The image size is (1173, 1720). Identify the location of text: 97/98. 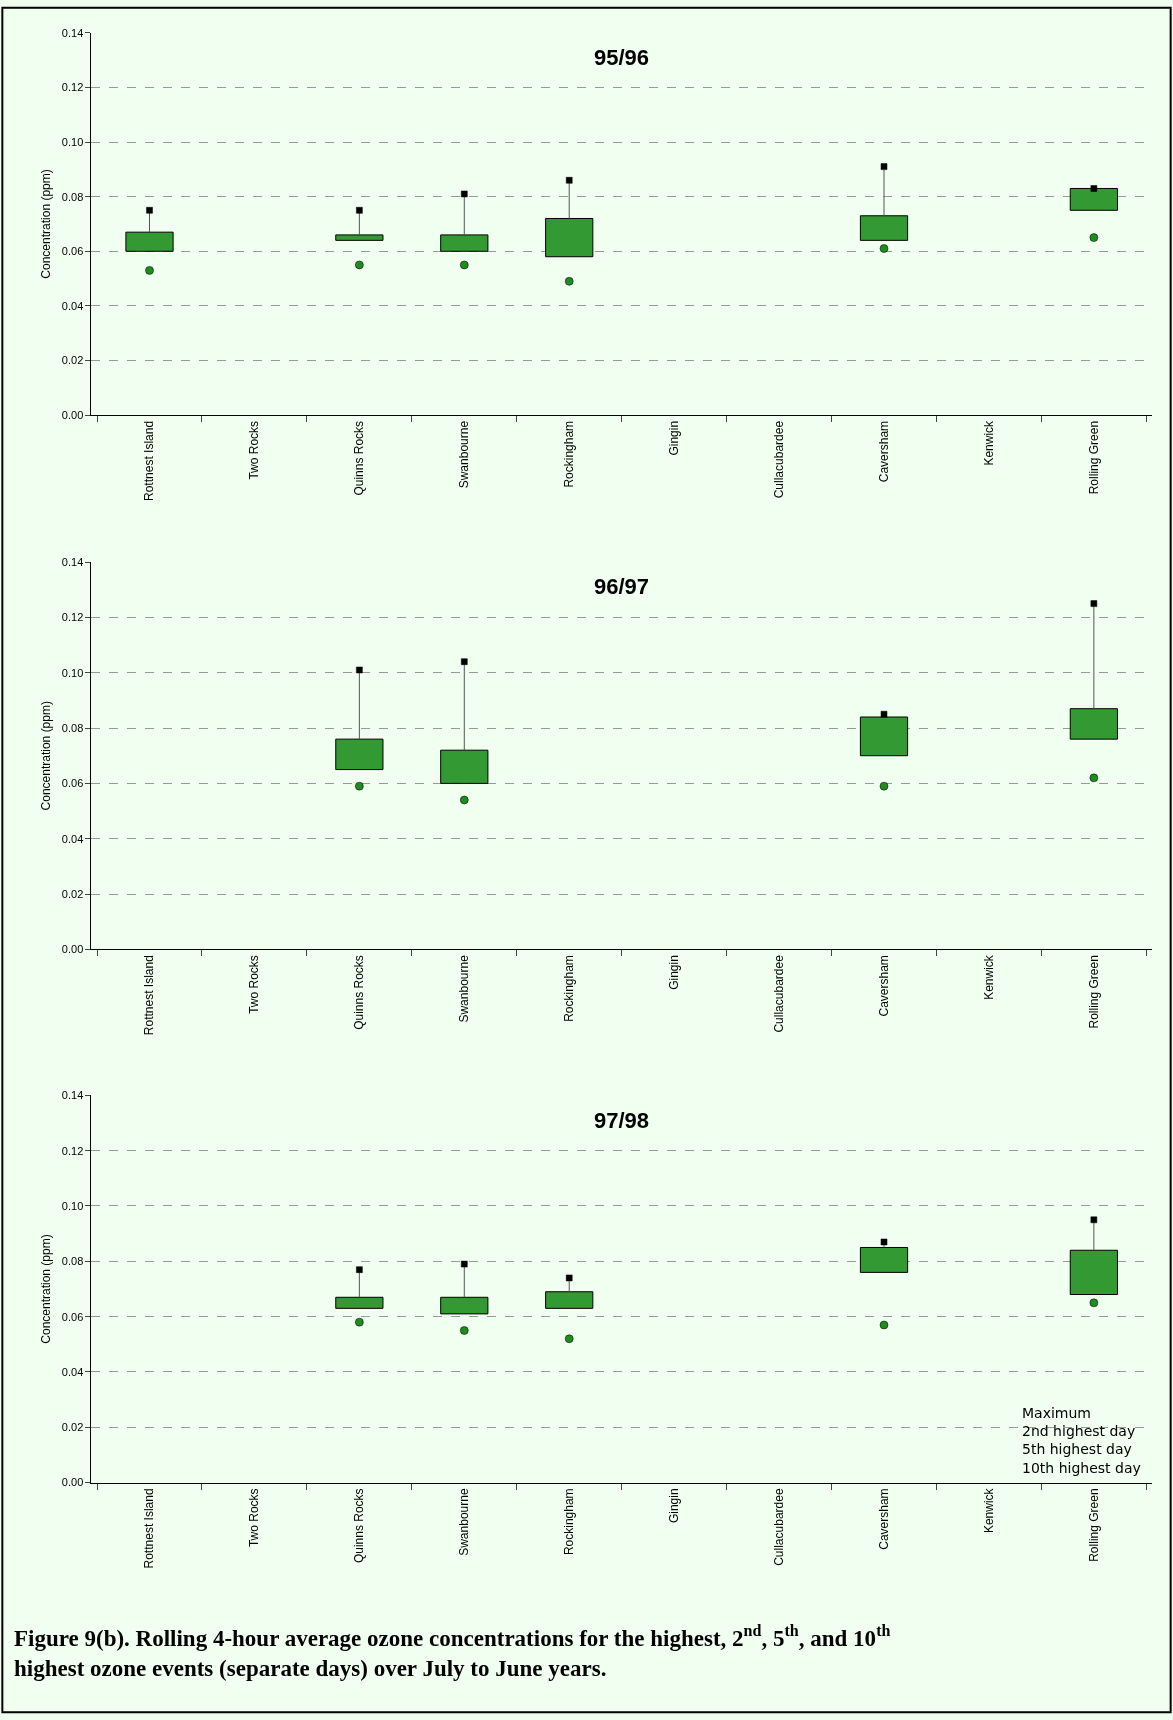
(622, 1120).